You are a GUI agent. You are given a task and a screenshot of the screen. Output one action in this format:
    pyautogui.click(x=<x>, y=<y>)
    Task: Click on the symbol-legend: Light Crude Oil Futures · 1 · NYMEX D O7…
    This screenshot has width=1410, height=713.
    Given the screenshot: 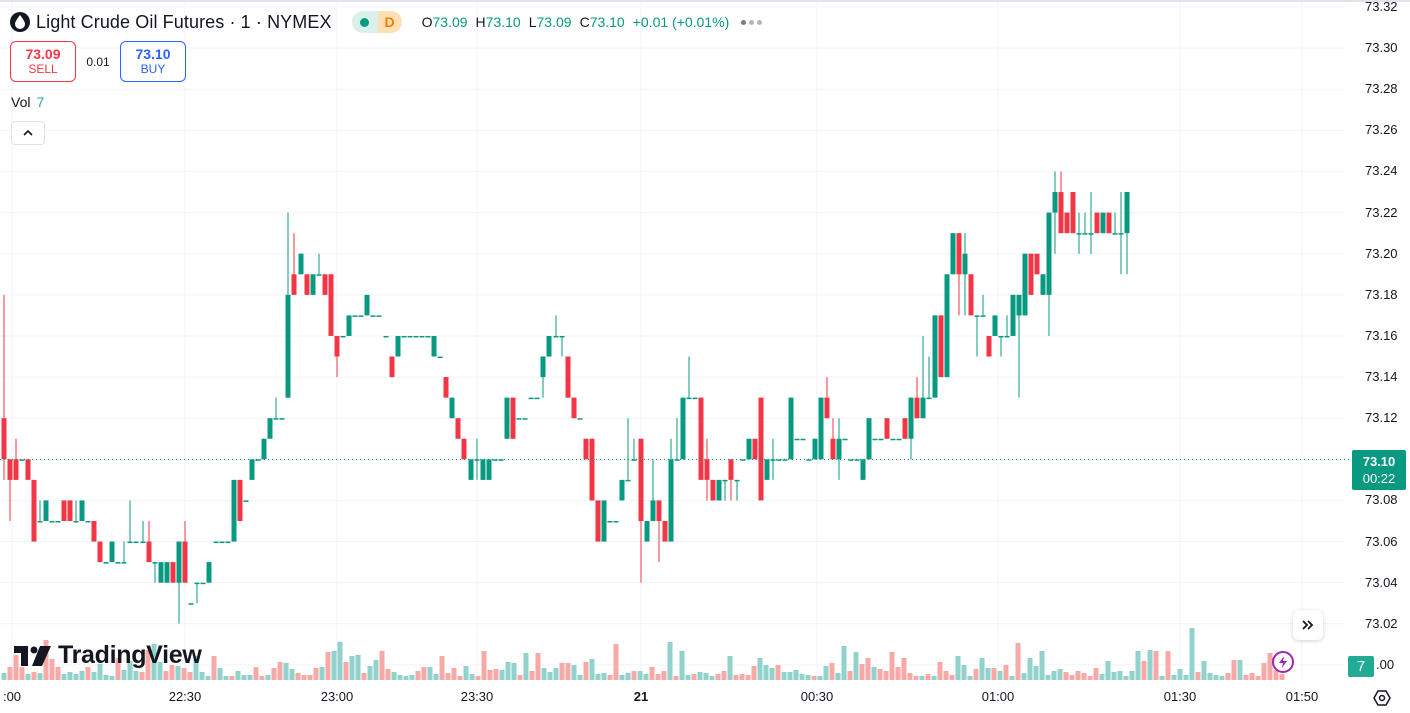 What is the action you would take?
    pyautogui.click(x=386, y=22)
    